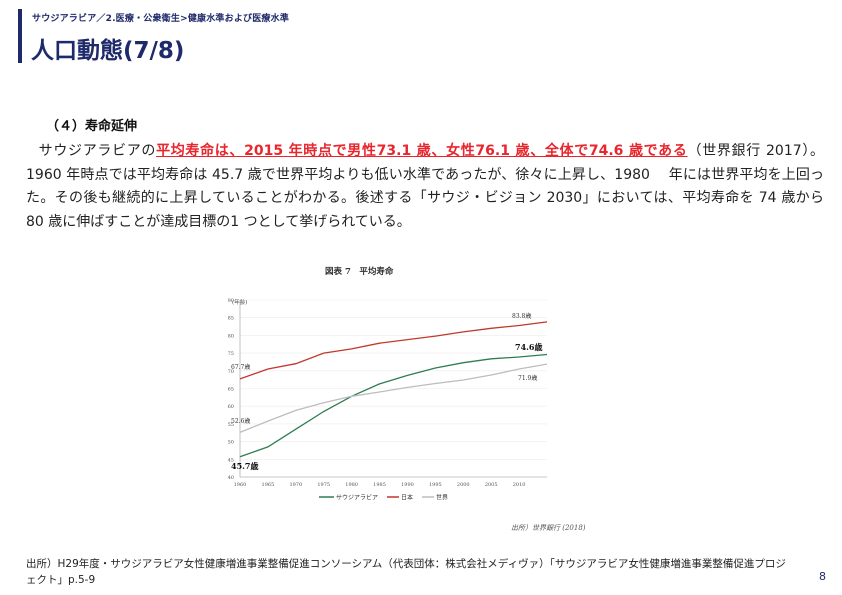 The height and width of the screenshot is (595, 842). Describe the element at coordinates (231, 372) in the screenshot. I see `y-tick-label: 70` at that location.